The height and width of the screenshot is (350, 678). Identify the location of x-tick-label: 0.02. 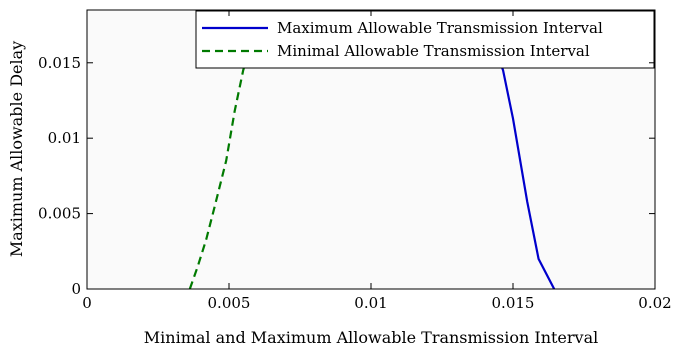
(654, 303).